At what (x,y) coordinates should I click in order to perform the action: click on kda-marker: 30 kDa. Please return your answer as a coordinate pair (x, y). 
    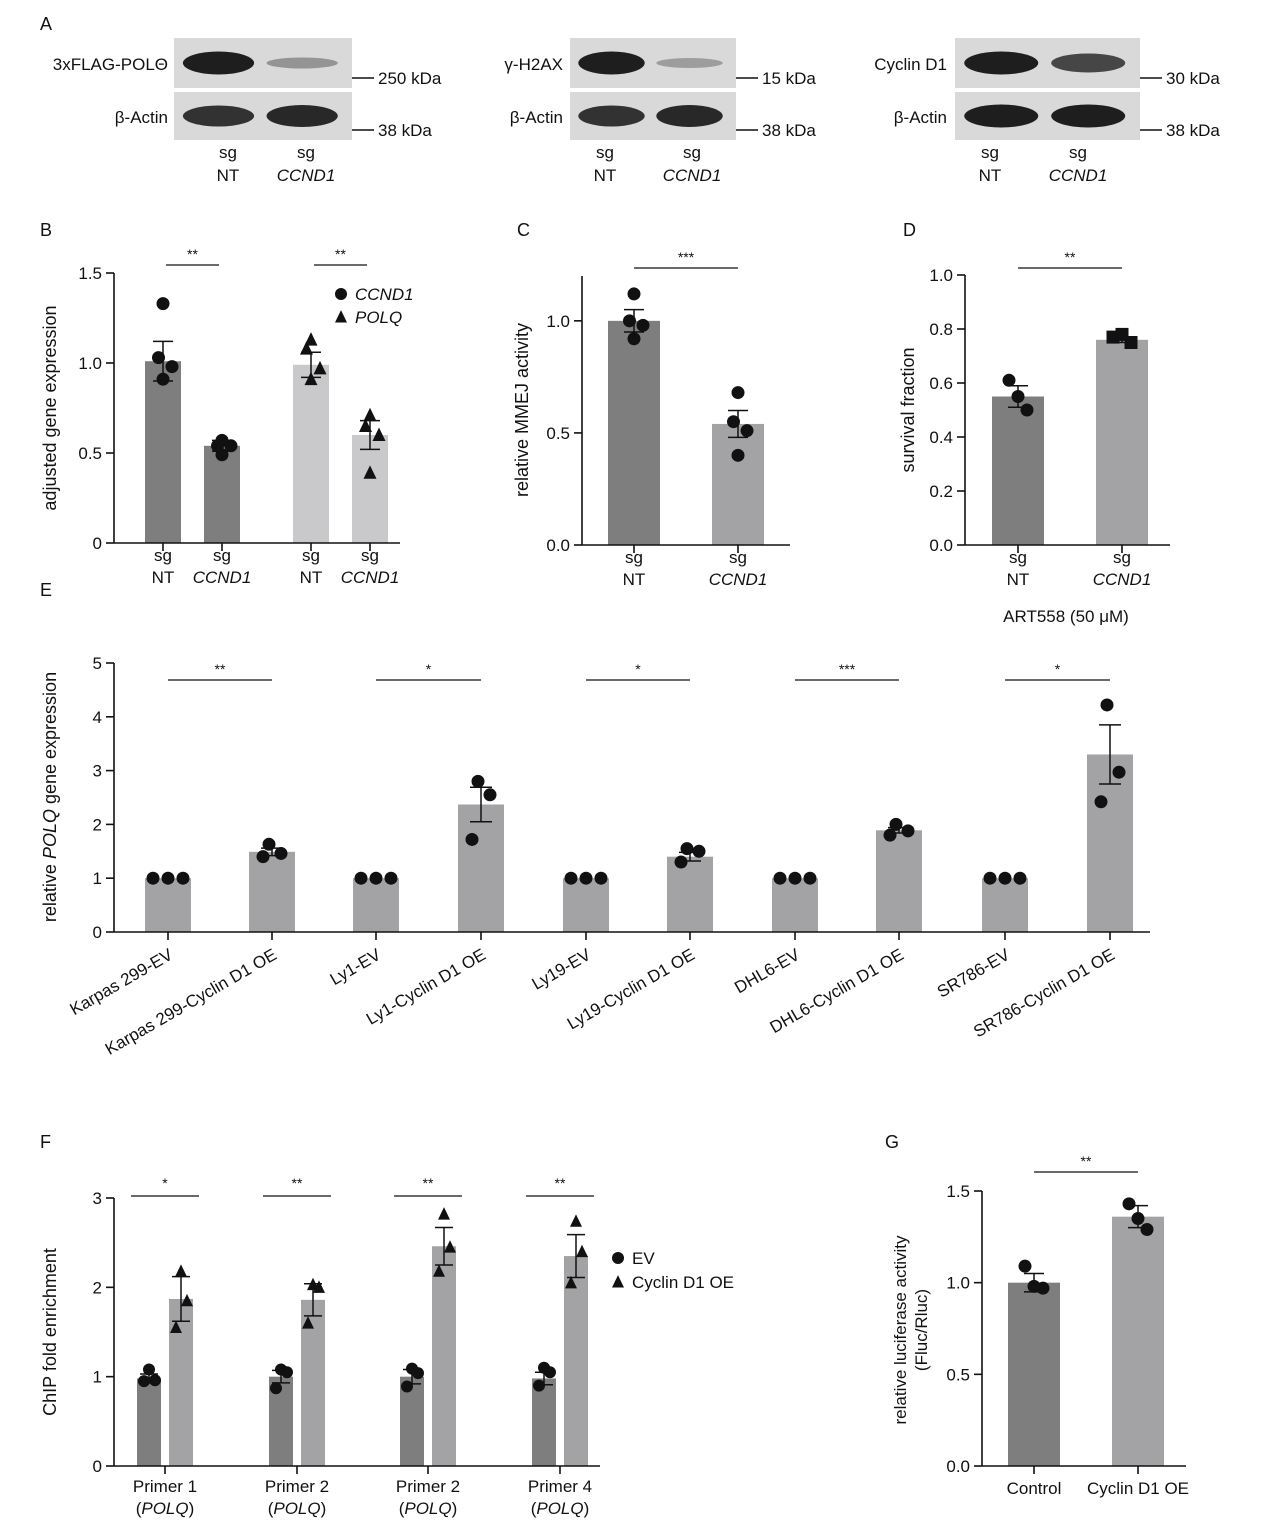
    Looking at the image, I should click on (1193, 78).